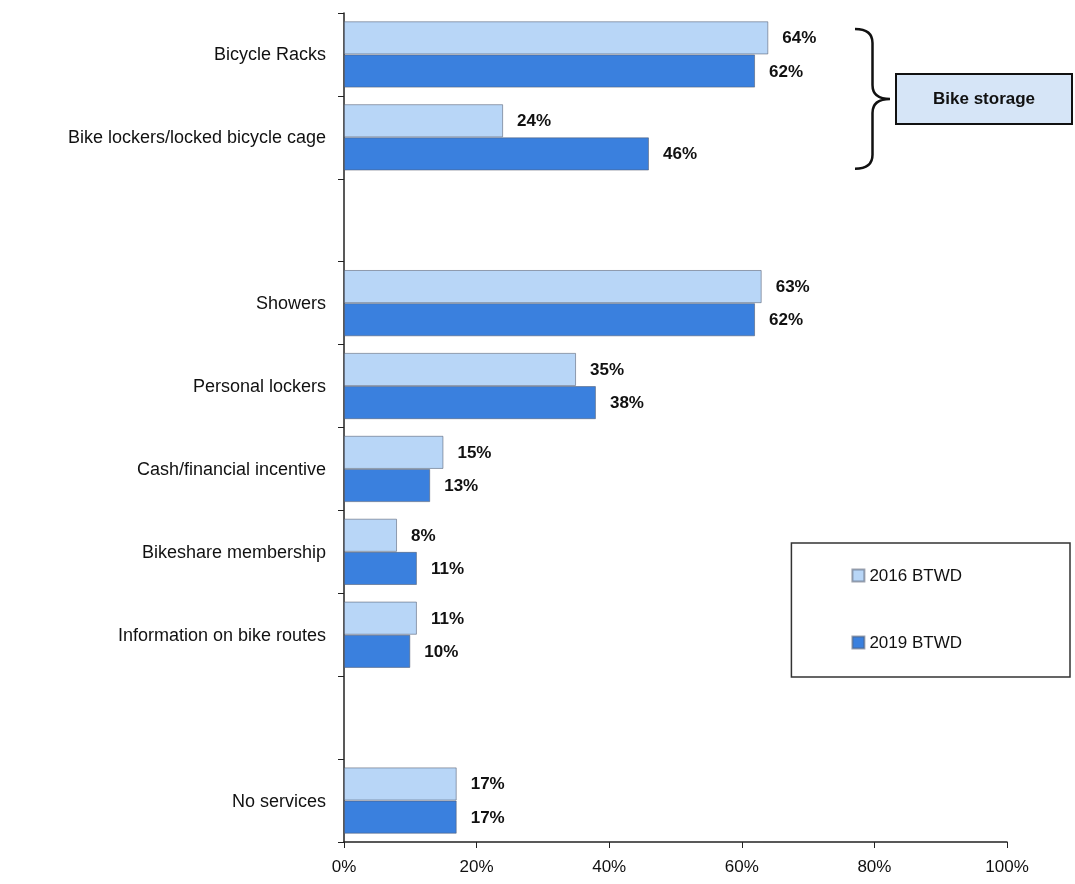 This screenshot has height=884, width=1075. What do you see at coordinates (196, 137) in the screenshot?
I see `y-tick-label: Bike lockers/locked bicycle cage` at bounding box center [196, 137].